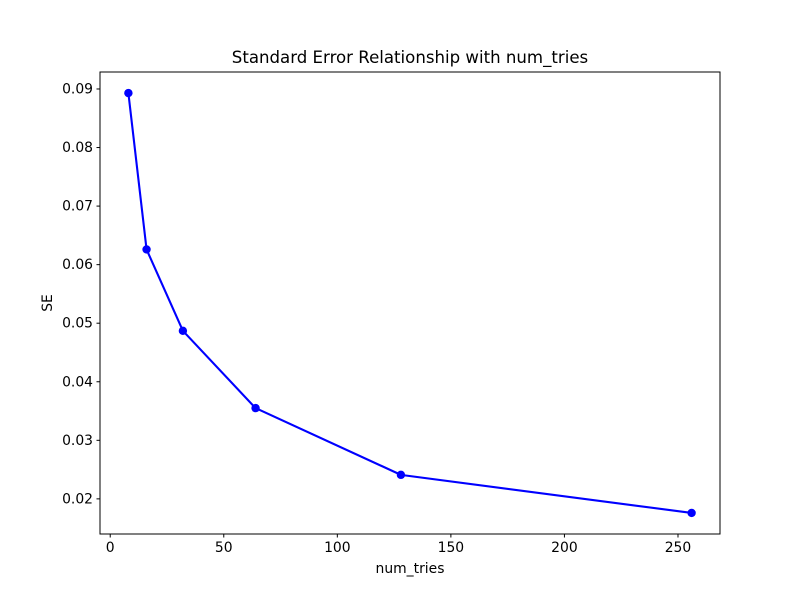 This screenshot has height=600, width=800. I want to click on x-tick-label: 150, so click(451, 548).